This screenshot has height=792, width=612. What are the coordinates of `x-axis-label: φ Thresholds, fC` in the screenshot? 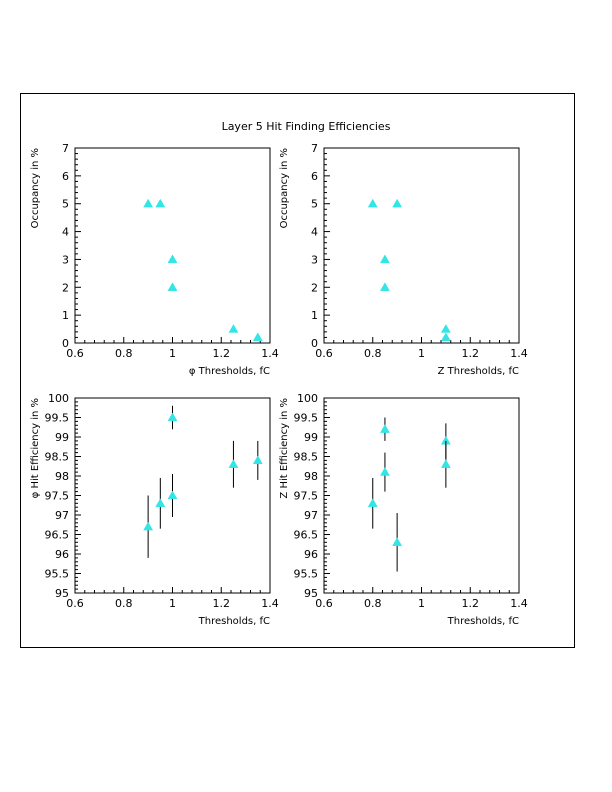 It's located at (229, 371).